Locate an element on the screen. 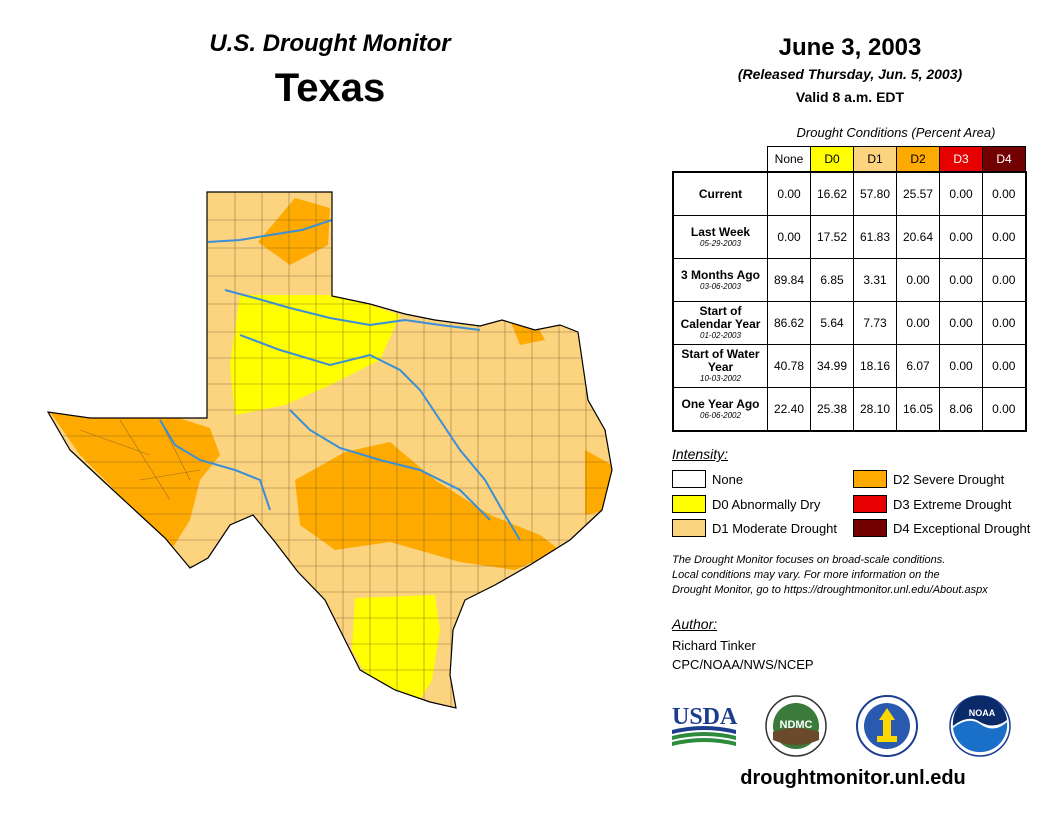  table-cell: 5.64 is located at coordinates (832, 323).